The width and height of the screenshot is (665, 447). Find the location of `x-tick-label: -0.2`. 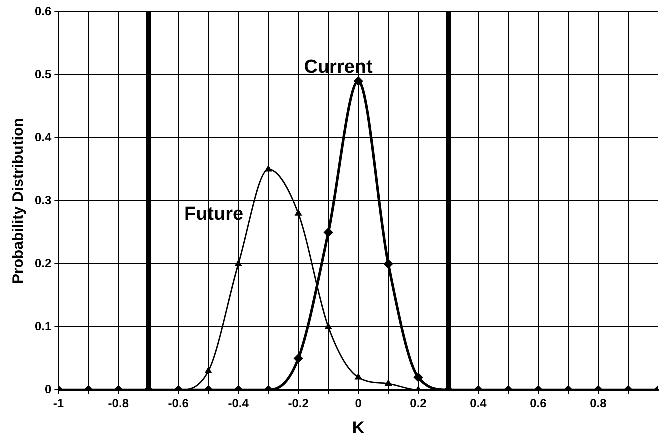

x-tick-label: -0.2 is located at coordinates (299, 403).